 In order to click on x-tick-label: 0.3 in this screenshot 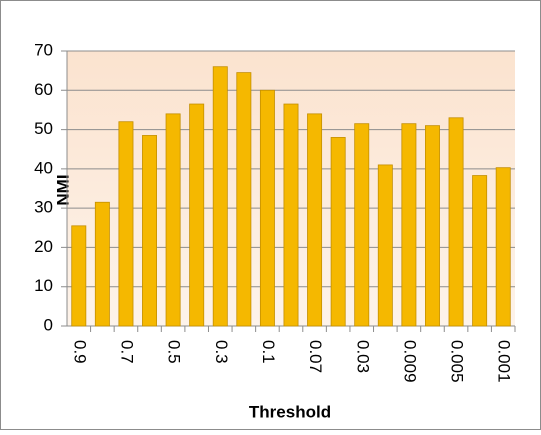, I will do `click(221, 352)`.